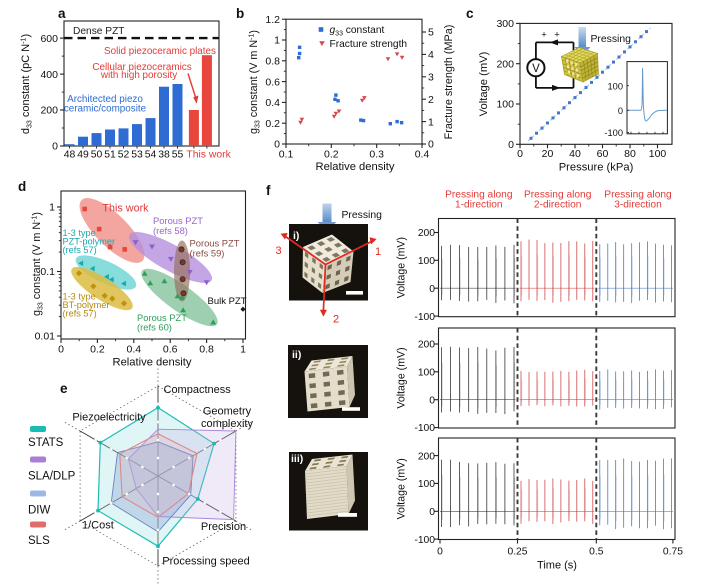 Image resolution: width=712 pixels, height=587 pixels. I want to click on svg-text: 2-direction, so click(558, 205).